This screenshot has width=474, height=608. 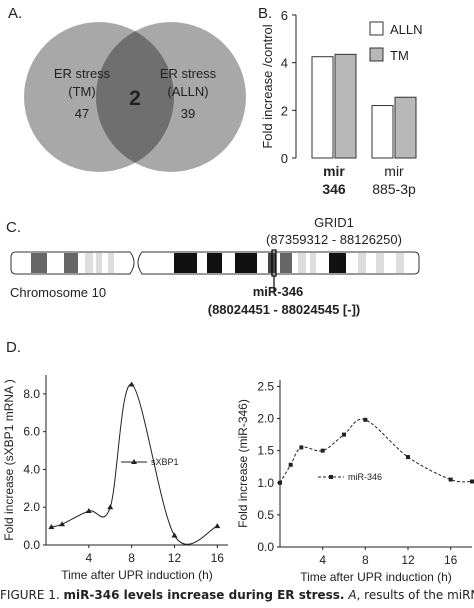 I want to click on y-tick-label: 6.0, so click(x=31, y=432).